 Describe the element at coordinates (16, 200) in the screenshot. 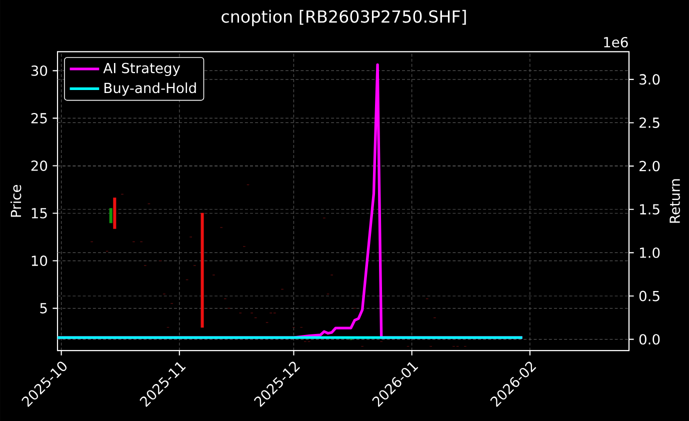

I see `y-axis-title: Price` at that location.